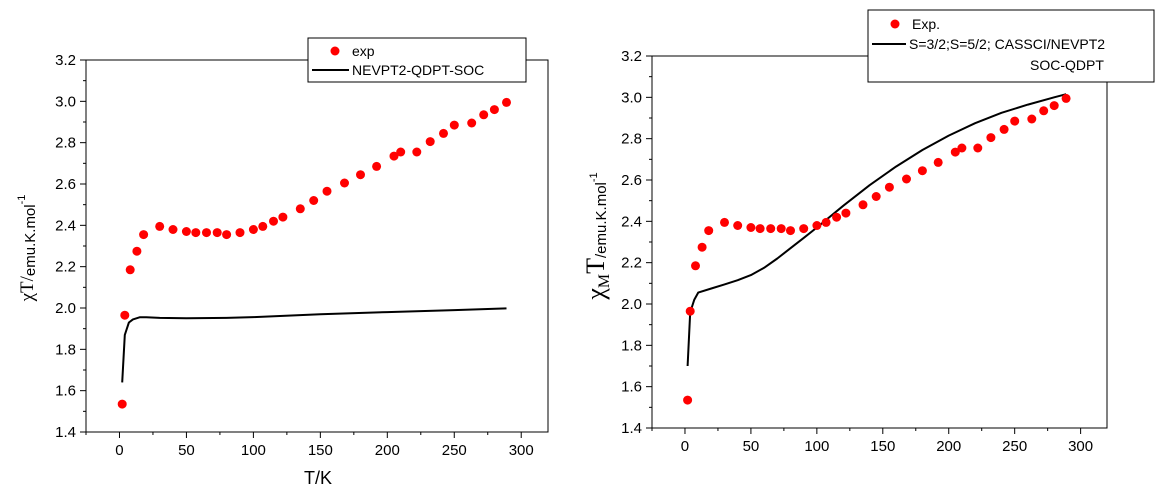 The height and width of the screenshot is (491, 1156). Describe the element at coordinates (65, 225) in the screenshot. I see `y-tick-label: 2.4` at that location.